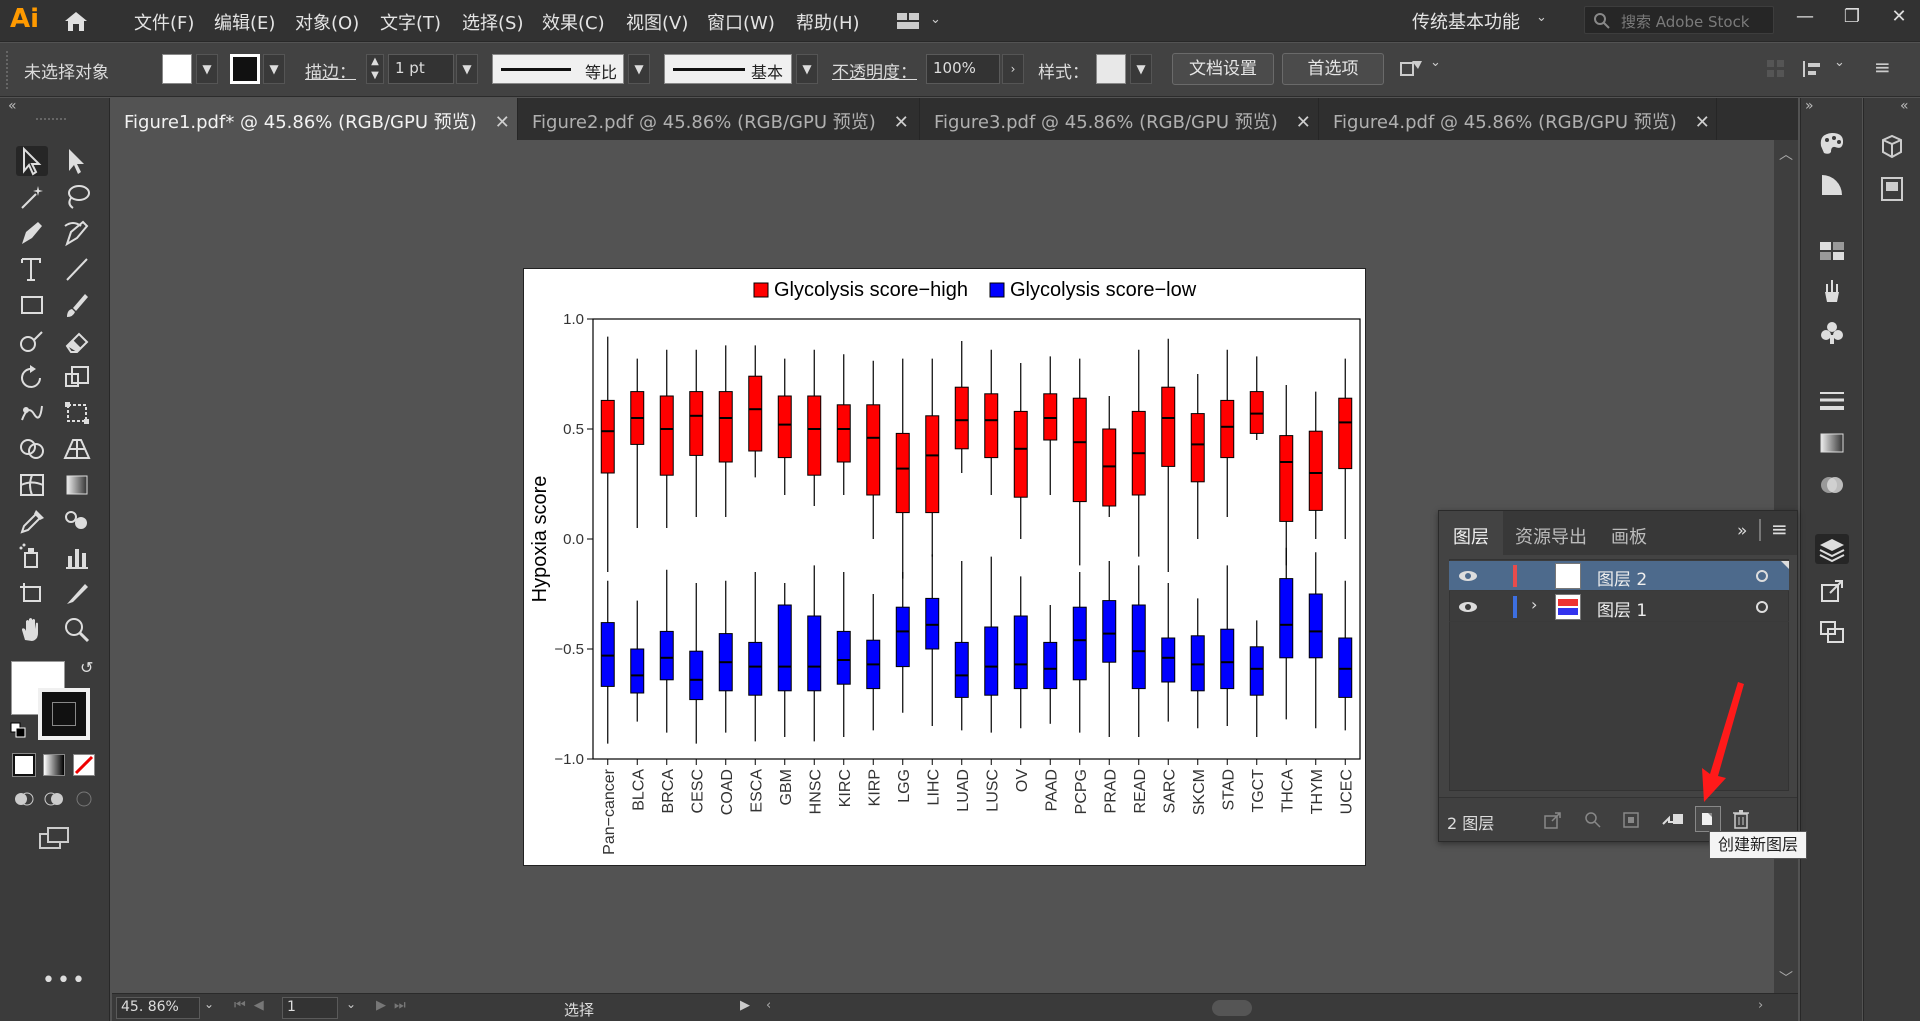  What do you see at coordinates (1786, 155) in the screenshot?
I see `scroll-up-arrow: ︿` at bounding box center [1786, 155].